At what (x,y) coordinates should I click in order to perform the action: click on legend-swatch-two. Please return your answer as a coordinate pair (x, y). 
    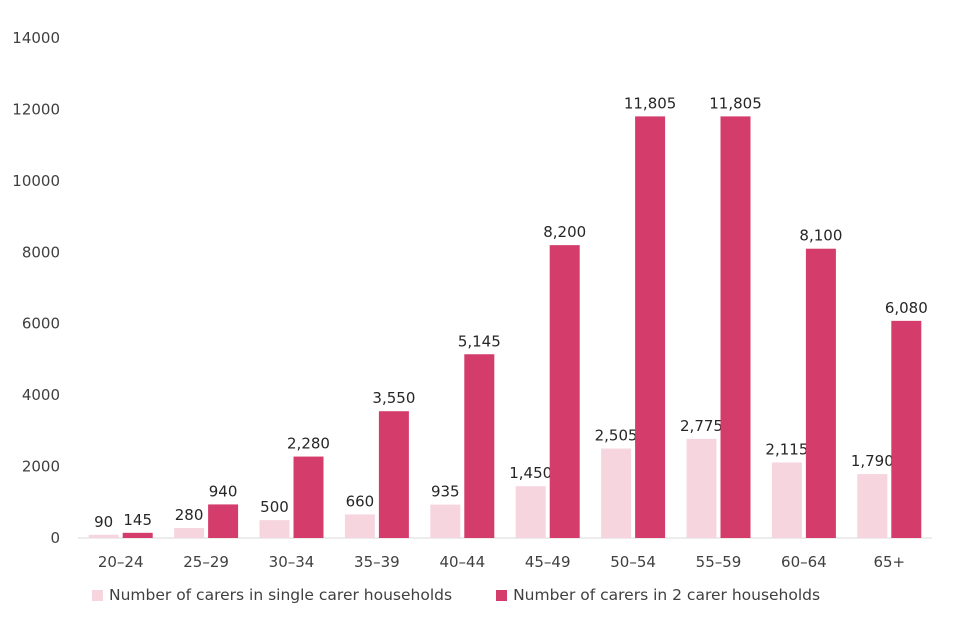
    Looking at the image, I should click on (502, 595).